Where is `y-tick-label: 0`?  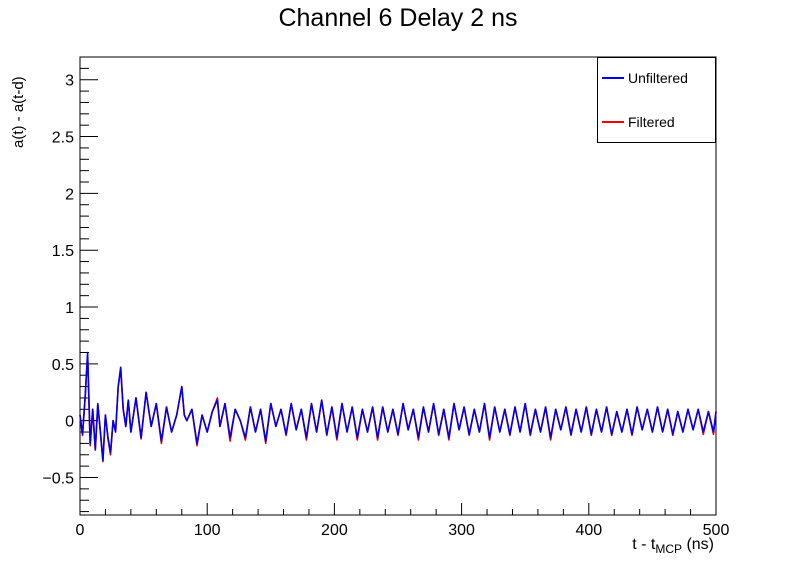
y-tick-label: 0 is located at coordinates (69, 422).